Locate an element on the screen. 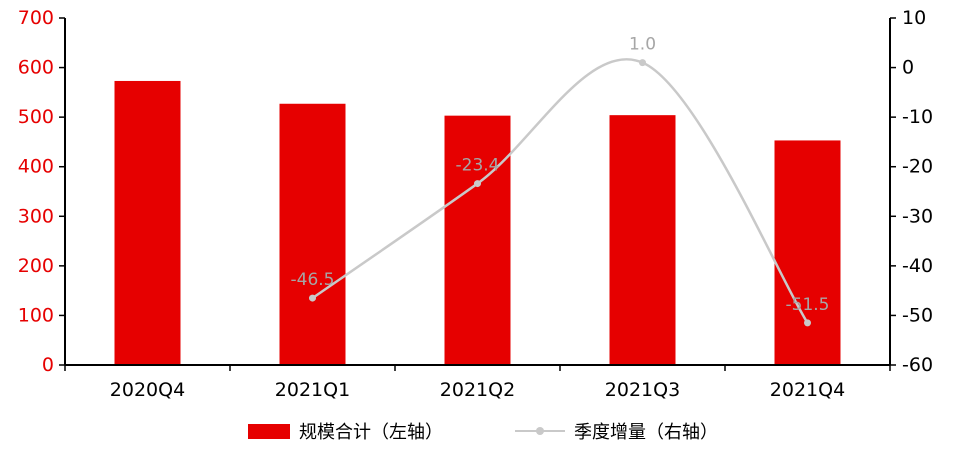 Image resolution: width=966 pixels, height=462 pixels. bar-series-label: 规模合计（左轴） is located at coordinates (371, 432).